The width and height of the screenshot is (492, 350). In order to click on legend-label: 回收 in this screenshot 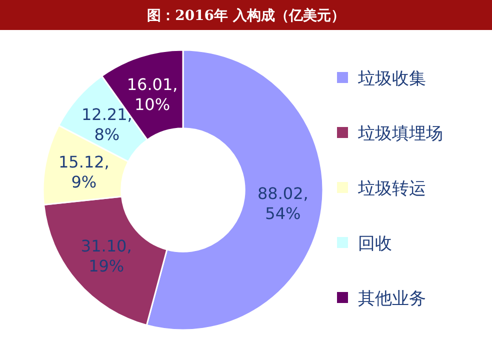, I will do `click(375, 244)`.